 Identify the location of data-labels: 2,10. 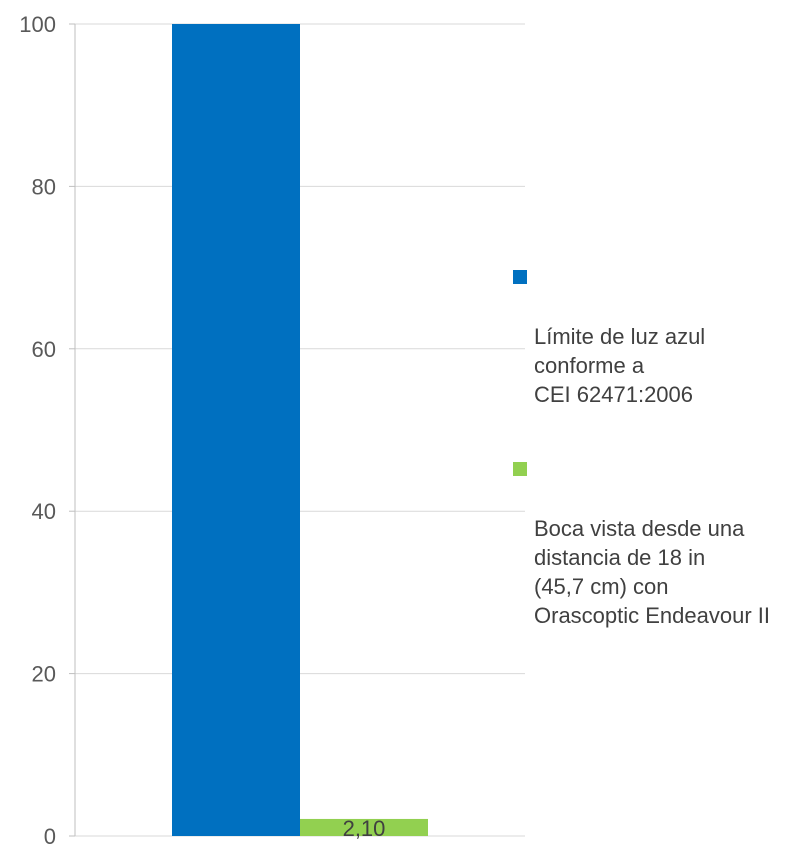
(364, 828).